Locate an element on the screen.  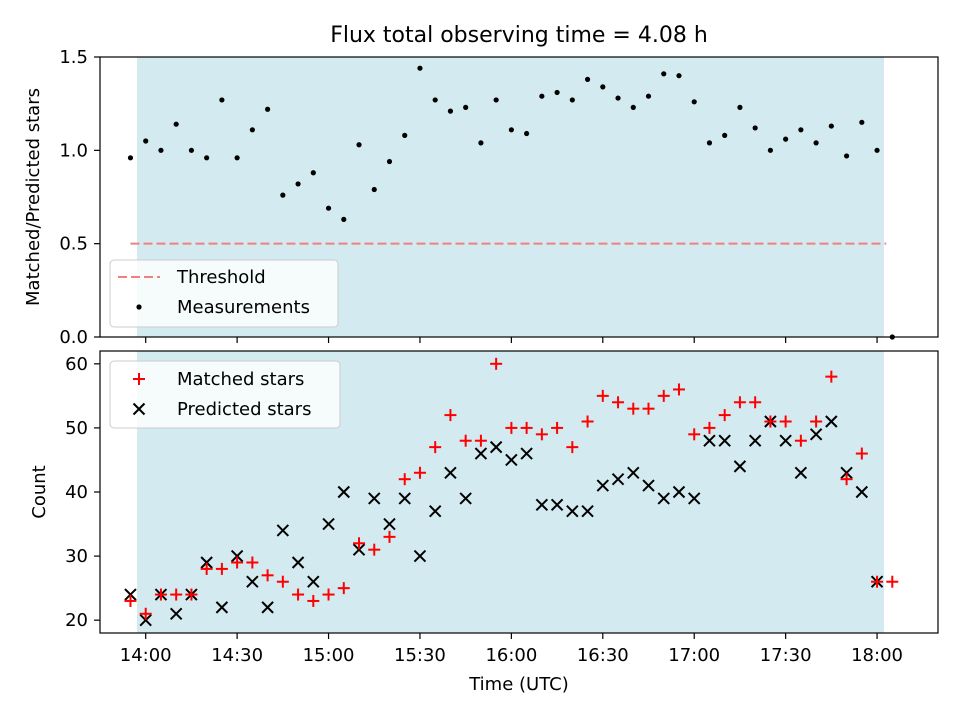
bottom-x-tick-label: 14:30 is located at coordinates (237, 655).